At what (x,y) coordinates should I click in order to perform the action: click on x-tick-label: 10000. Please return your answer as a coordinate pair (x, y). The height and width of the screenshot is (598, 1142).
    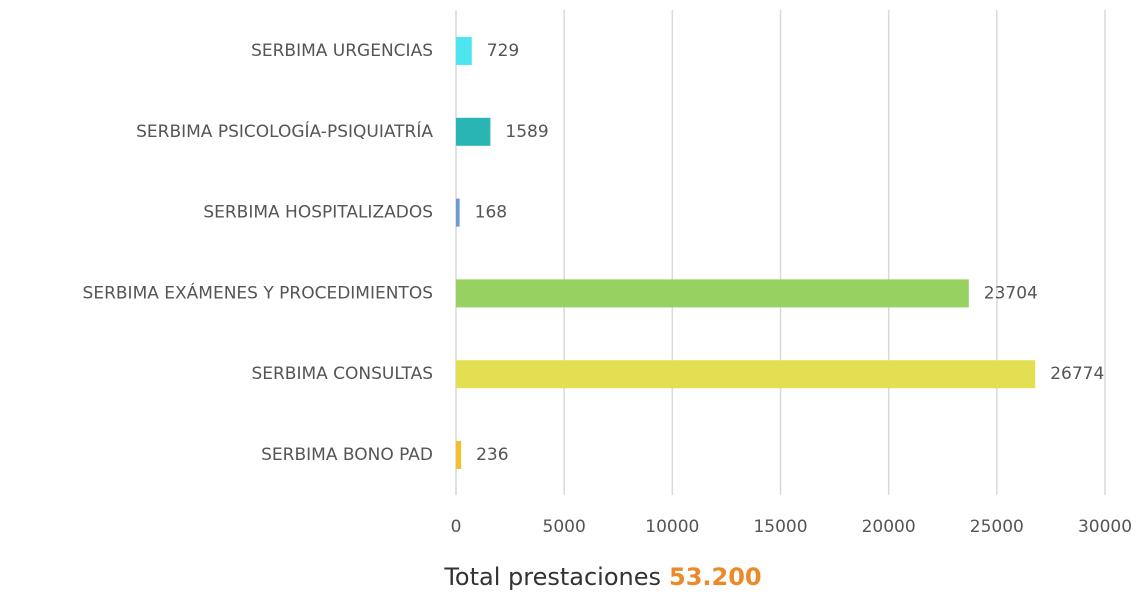
    Looking at the image, I should click on (672, 527).